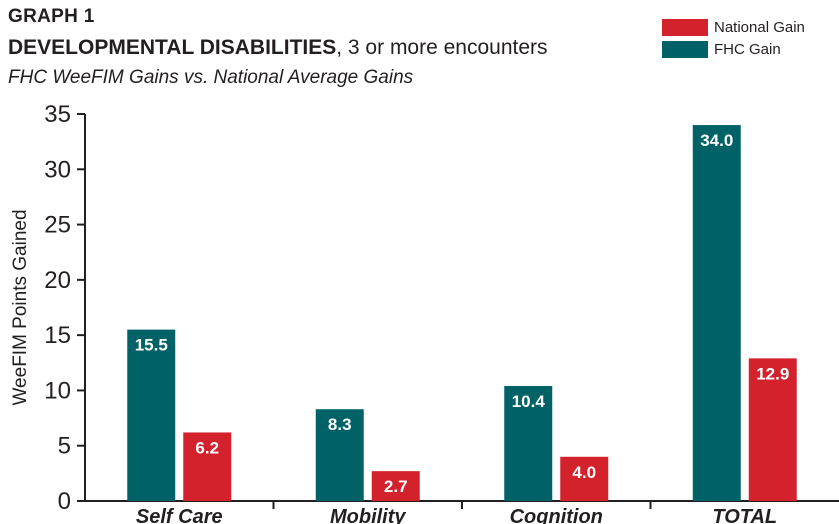 This screenshot has height=524, width=839. I want to click on legend-label-fhc: FHC Gain, so click(747, 49).